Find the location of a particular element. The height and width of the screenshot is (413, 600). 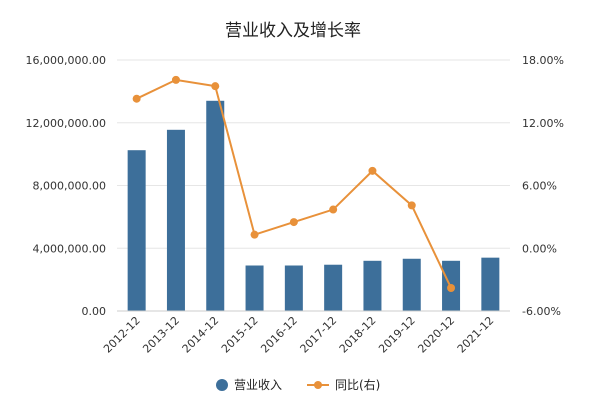

legend-bar-marker is located at coordinates (222, 385).